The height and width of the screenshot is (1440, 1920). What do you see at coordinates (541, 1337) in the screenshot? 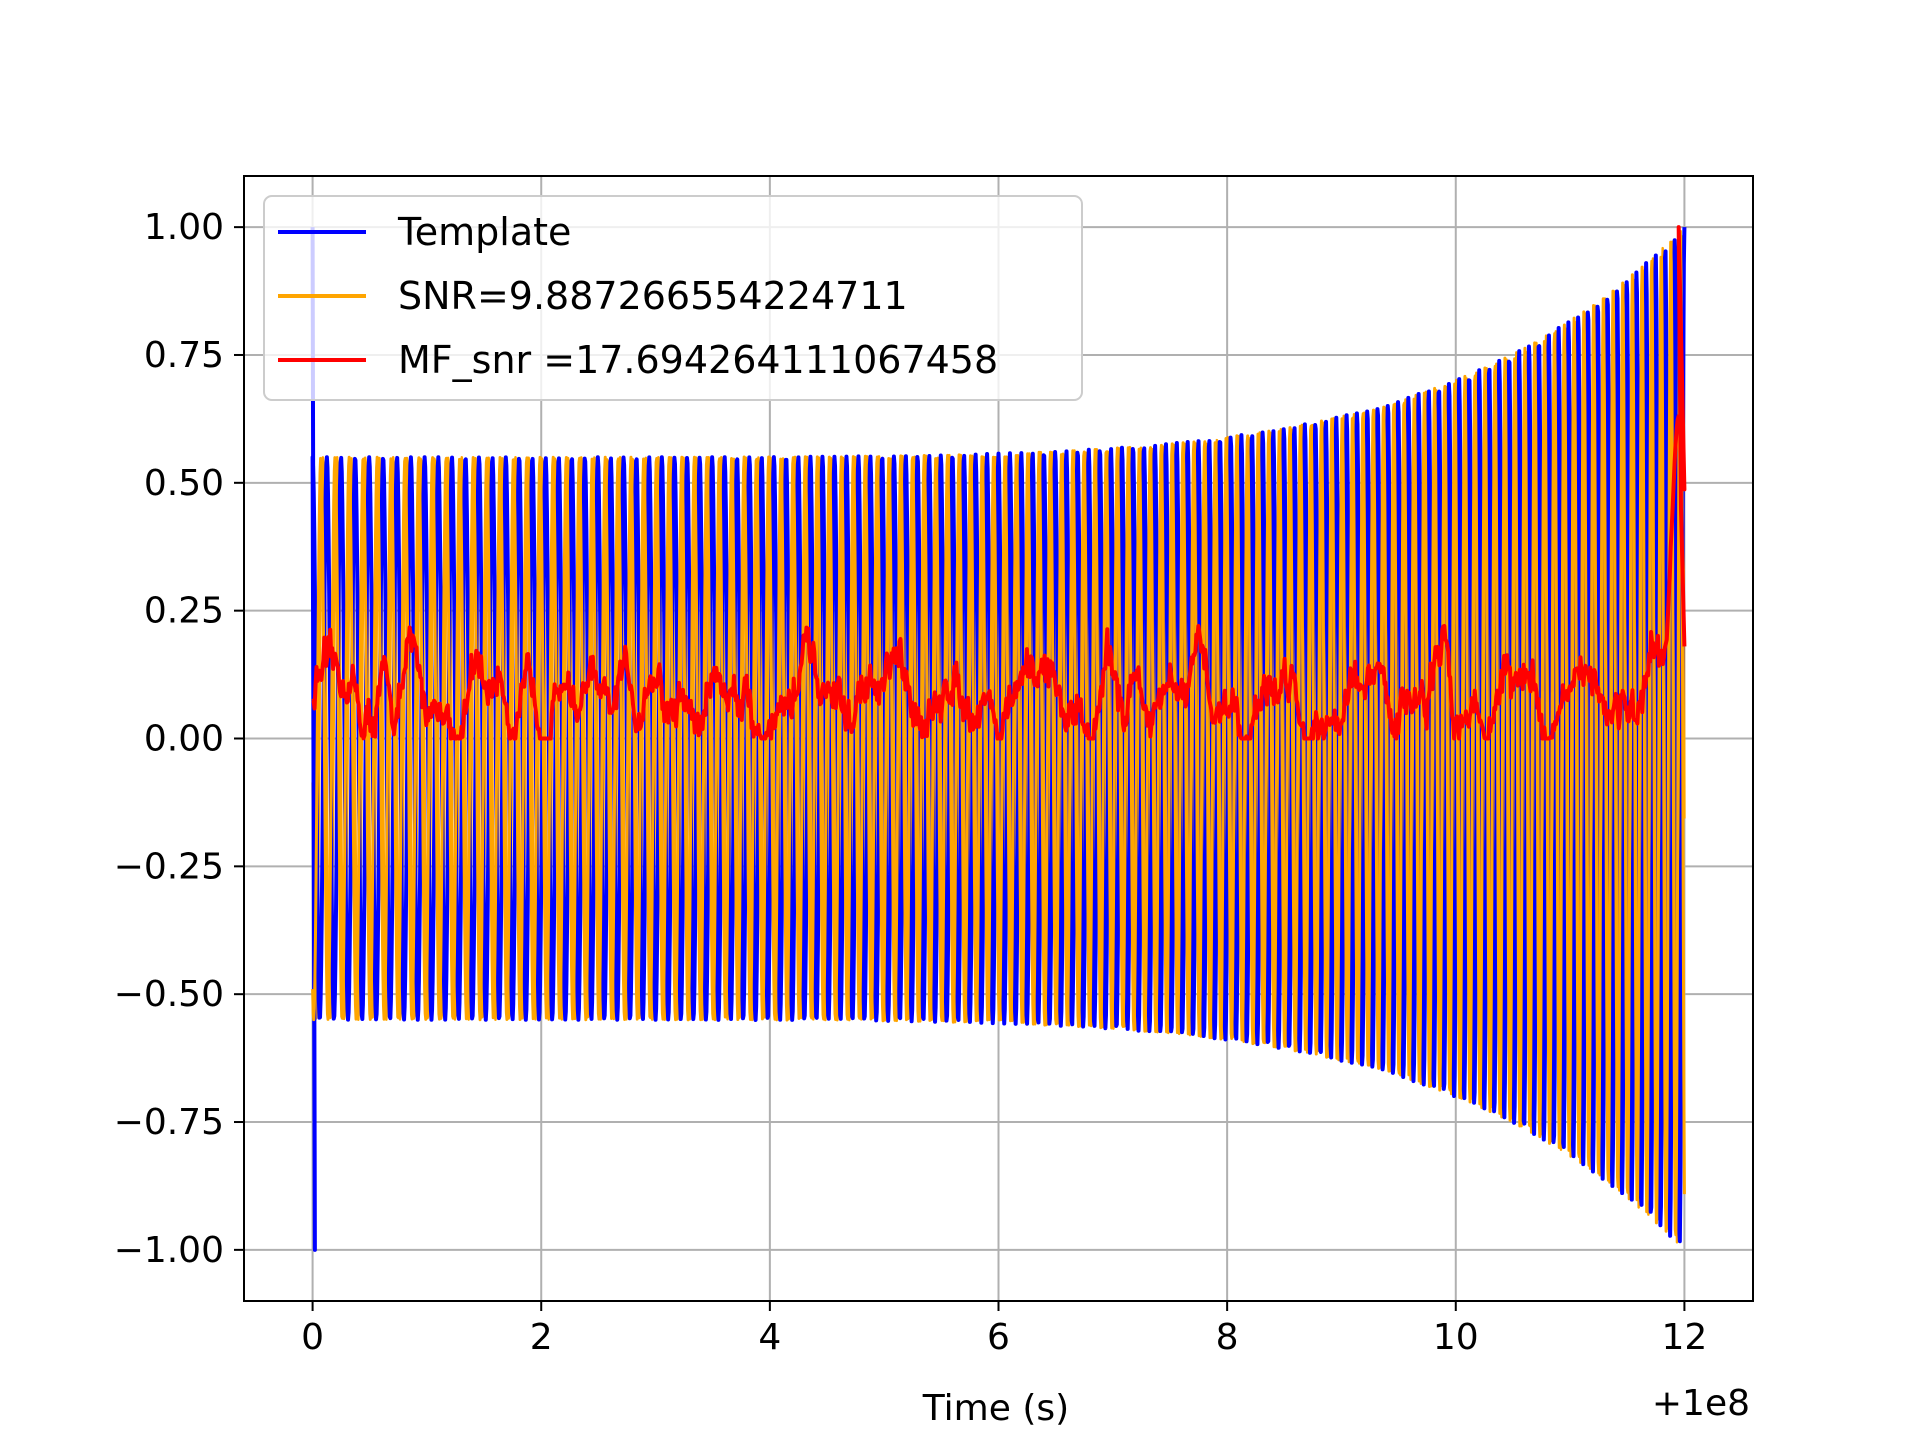
I see `x-tick-label: 2` at bounding box center [541, 1337].